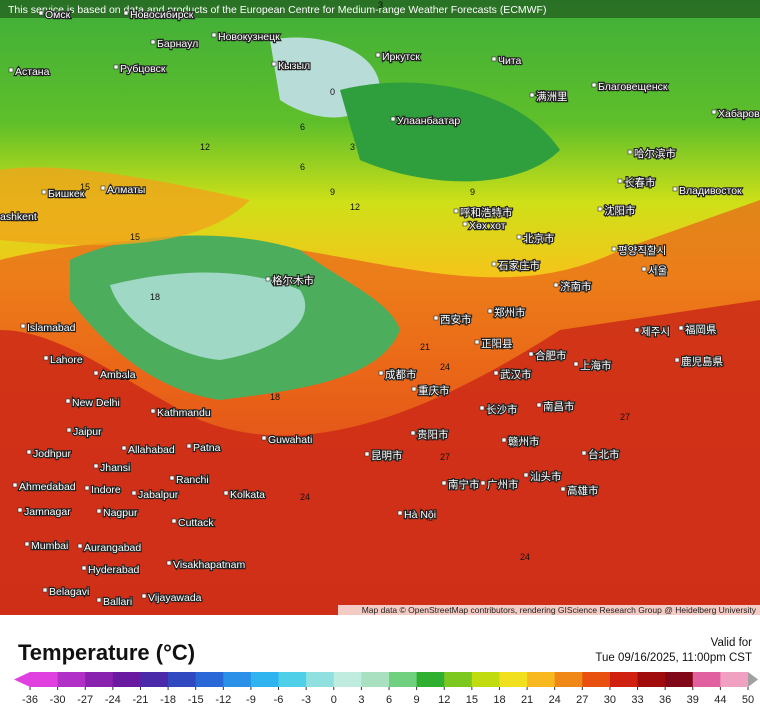 This screenshot has width=760, height=722. Describe the element at coordinates (702, 361) in the screenshot. I see `city-label: 鹿児島県` at that location.